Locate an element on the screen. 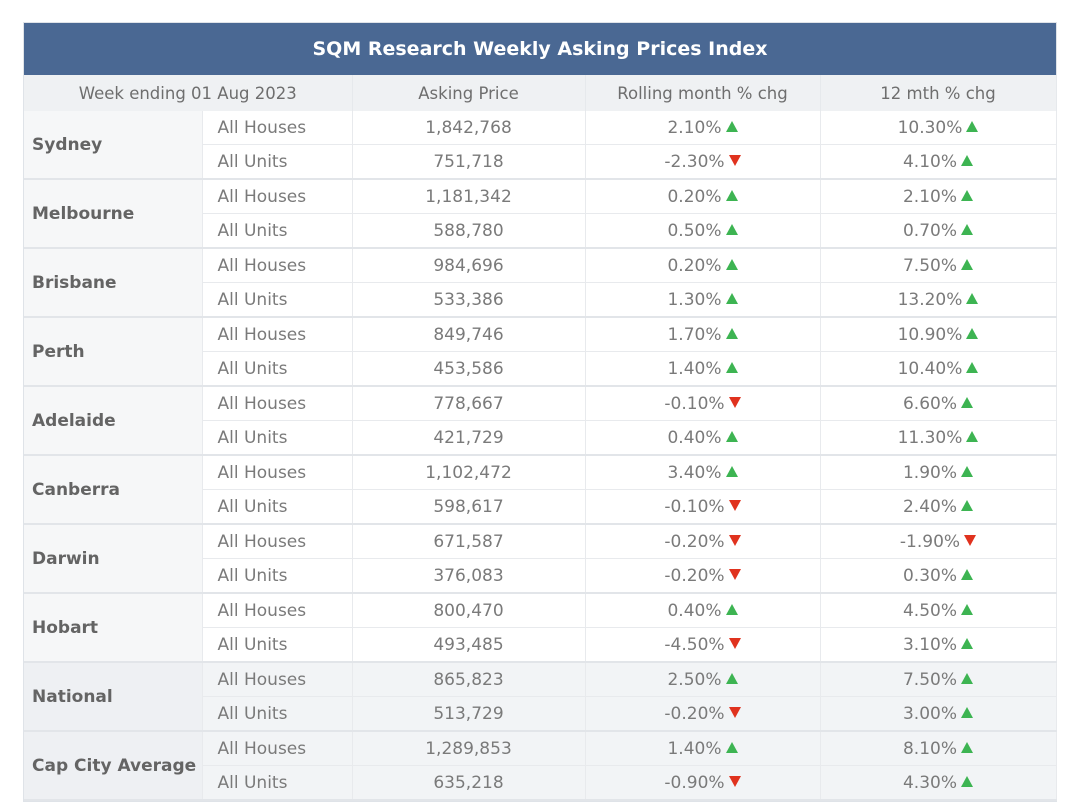  percent-change-value: 10.40% is located at coordinates (930, 368).